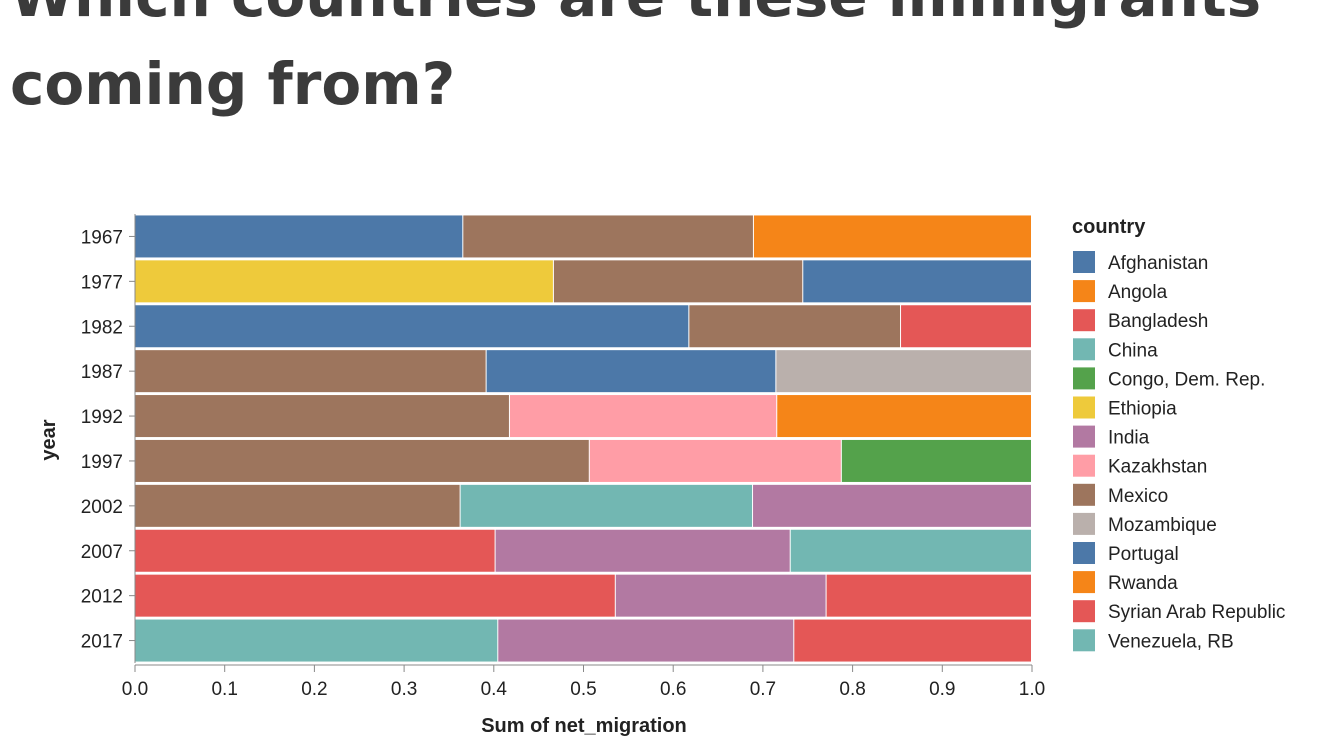 Image resolution: width=1328 pixels, height=744 pixels. What do you see at coordinates (102, 372) in the screenshot?
I see `y-tick-label: 1987` at bounding box center [102, 372].